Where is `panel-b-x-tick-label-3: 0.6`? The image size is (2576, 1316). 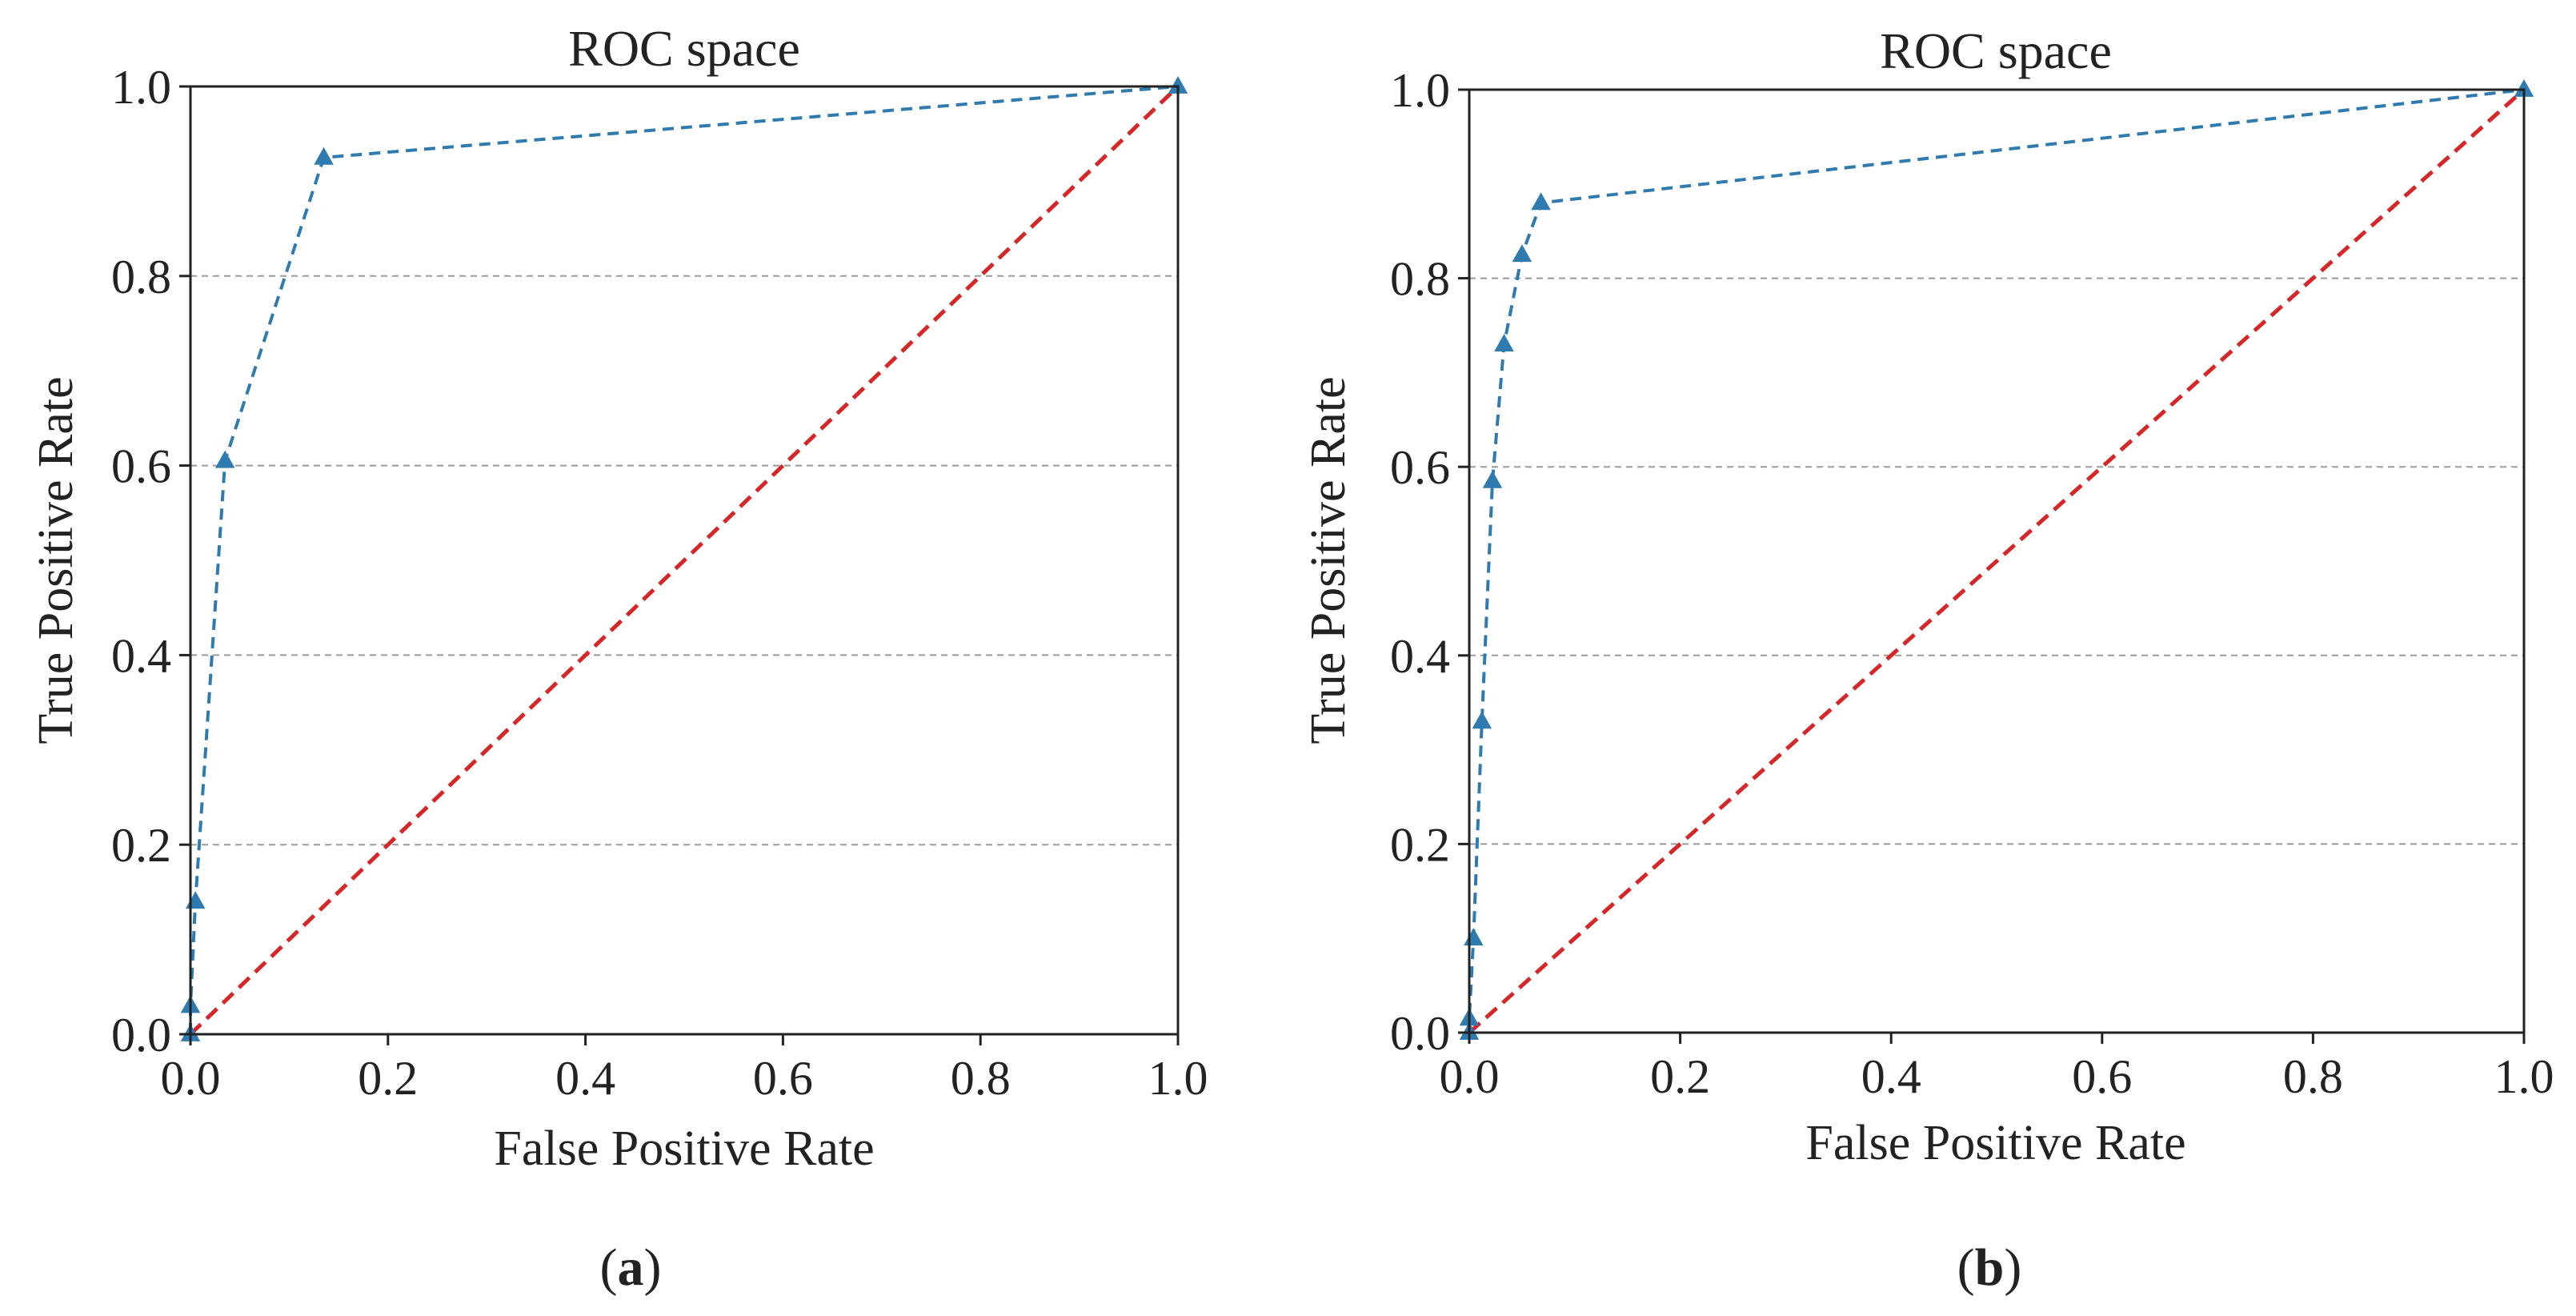
panel-b-x-tick-label-3: 0.6 is located at coordinates (2102, 1076).